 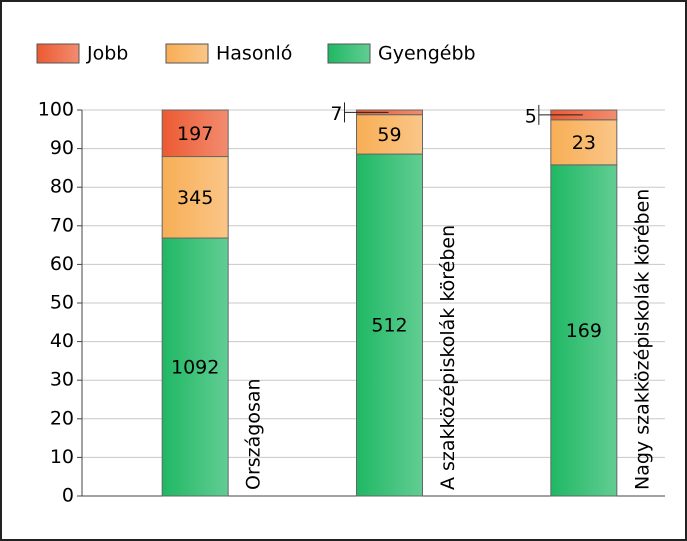 What do you see at coordinates (531, 116) in the screenshot?
I see `data-label: 5` at bounding box center [531, 116].